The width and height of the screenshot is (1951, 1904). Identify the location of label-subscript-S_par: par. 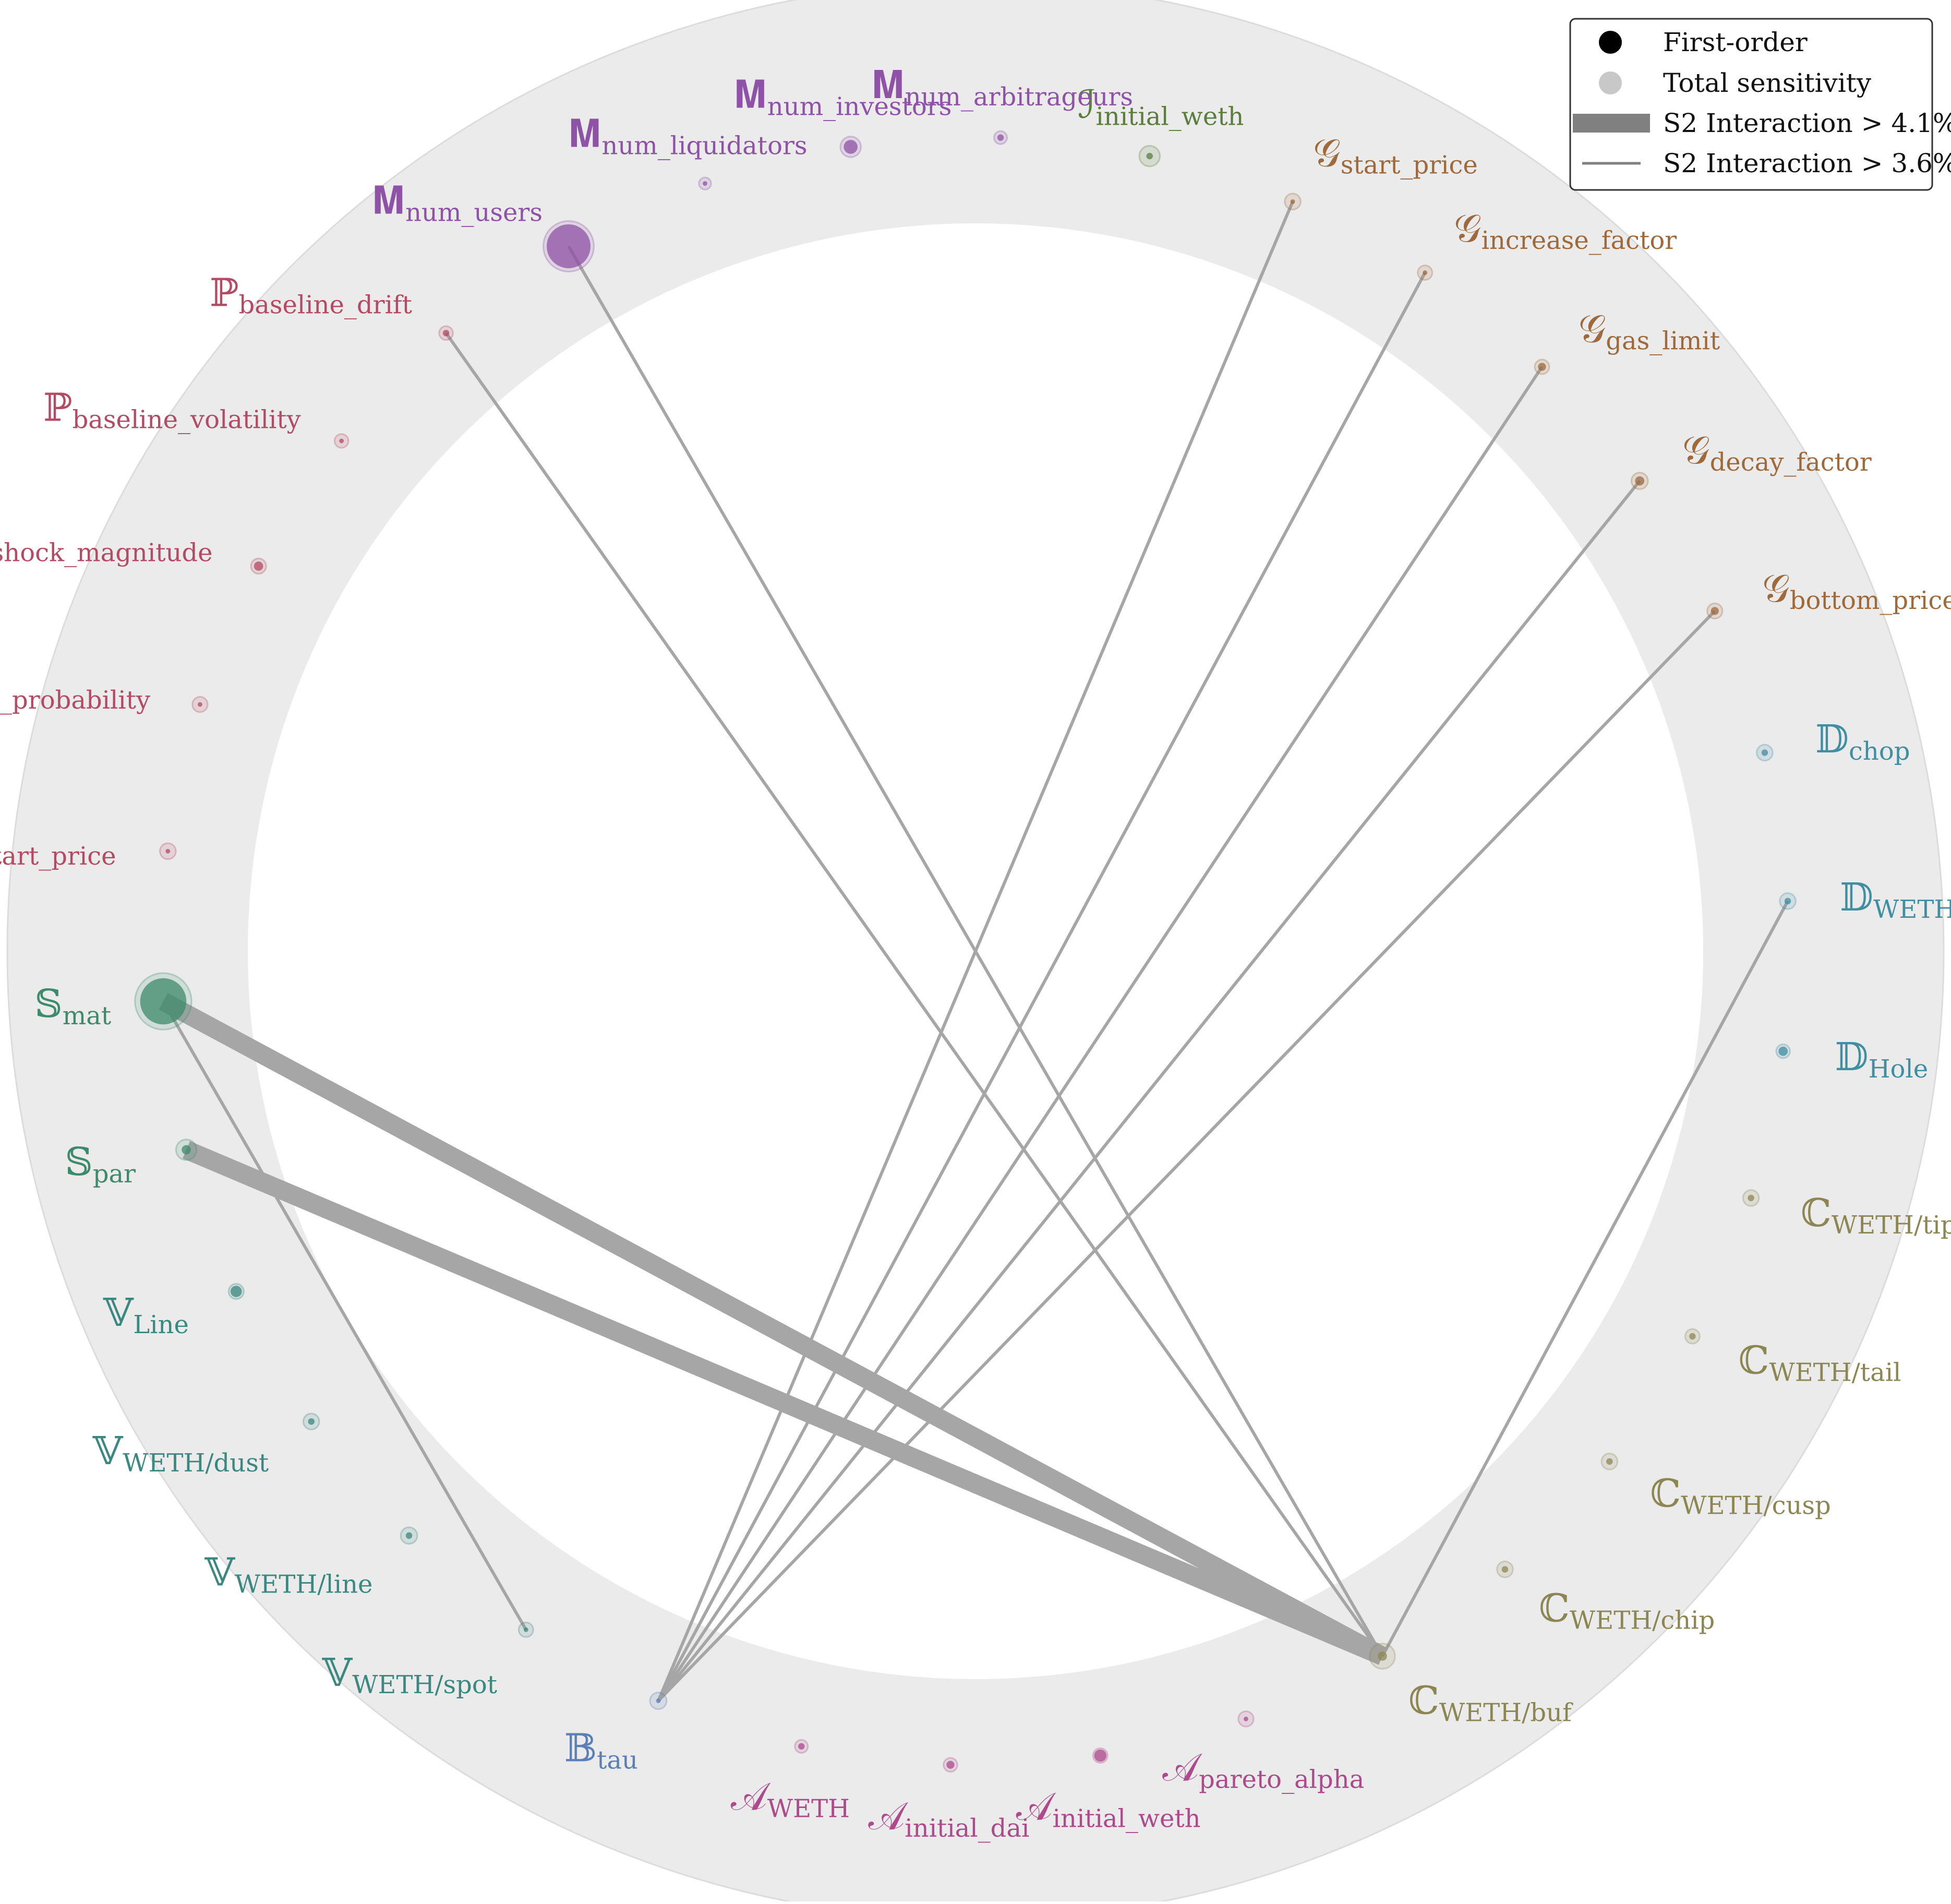
(114, 1174).